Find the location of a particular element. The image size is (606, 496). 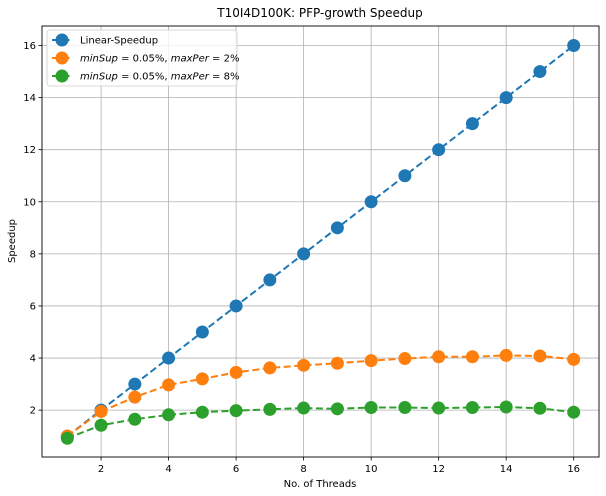

legend-label: minSup = 0.05%, maxPer = 8% is located at coordinates (159, 77).